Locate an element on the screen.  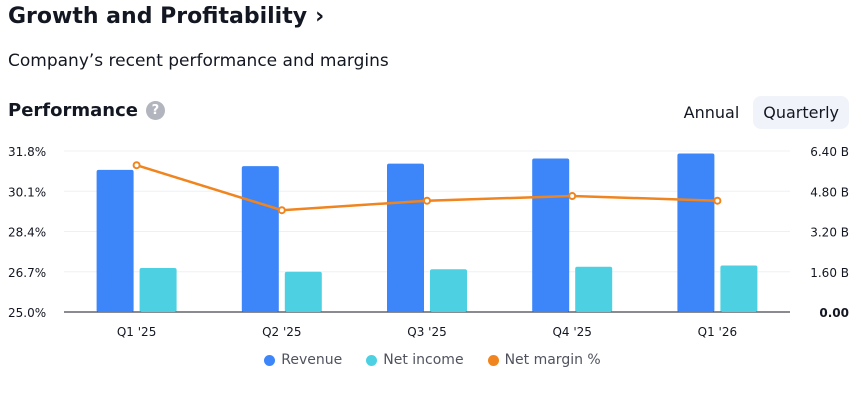
net-income-swatch is located at coordinates (372, 360).